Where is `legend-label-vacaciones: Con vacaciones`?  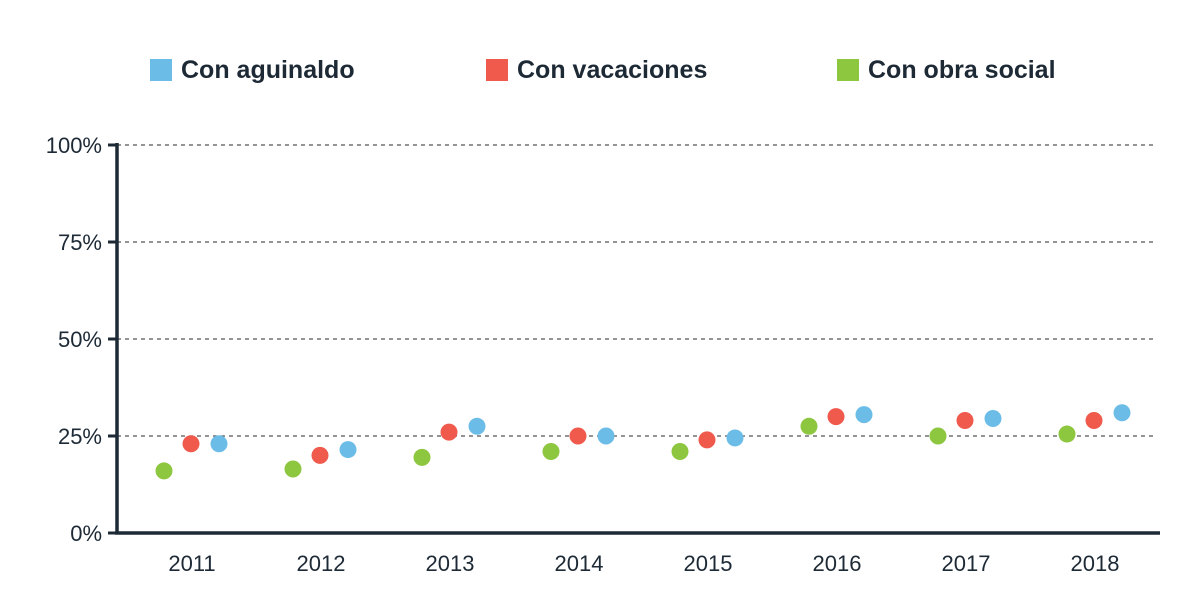 legend-label-vacaciones: Con vacaciones is located at coordinates (612, 69).